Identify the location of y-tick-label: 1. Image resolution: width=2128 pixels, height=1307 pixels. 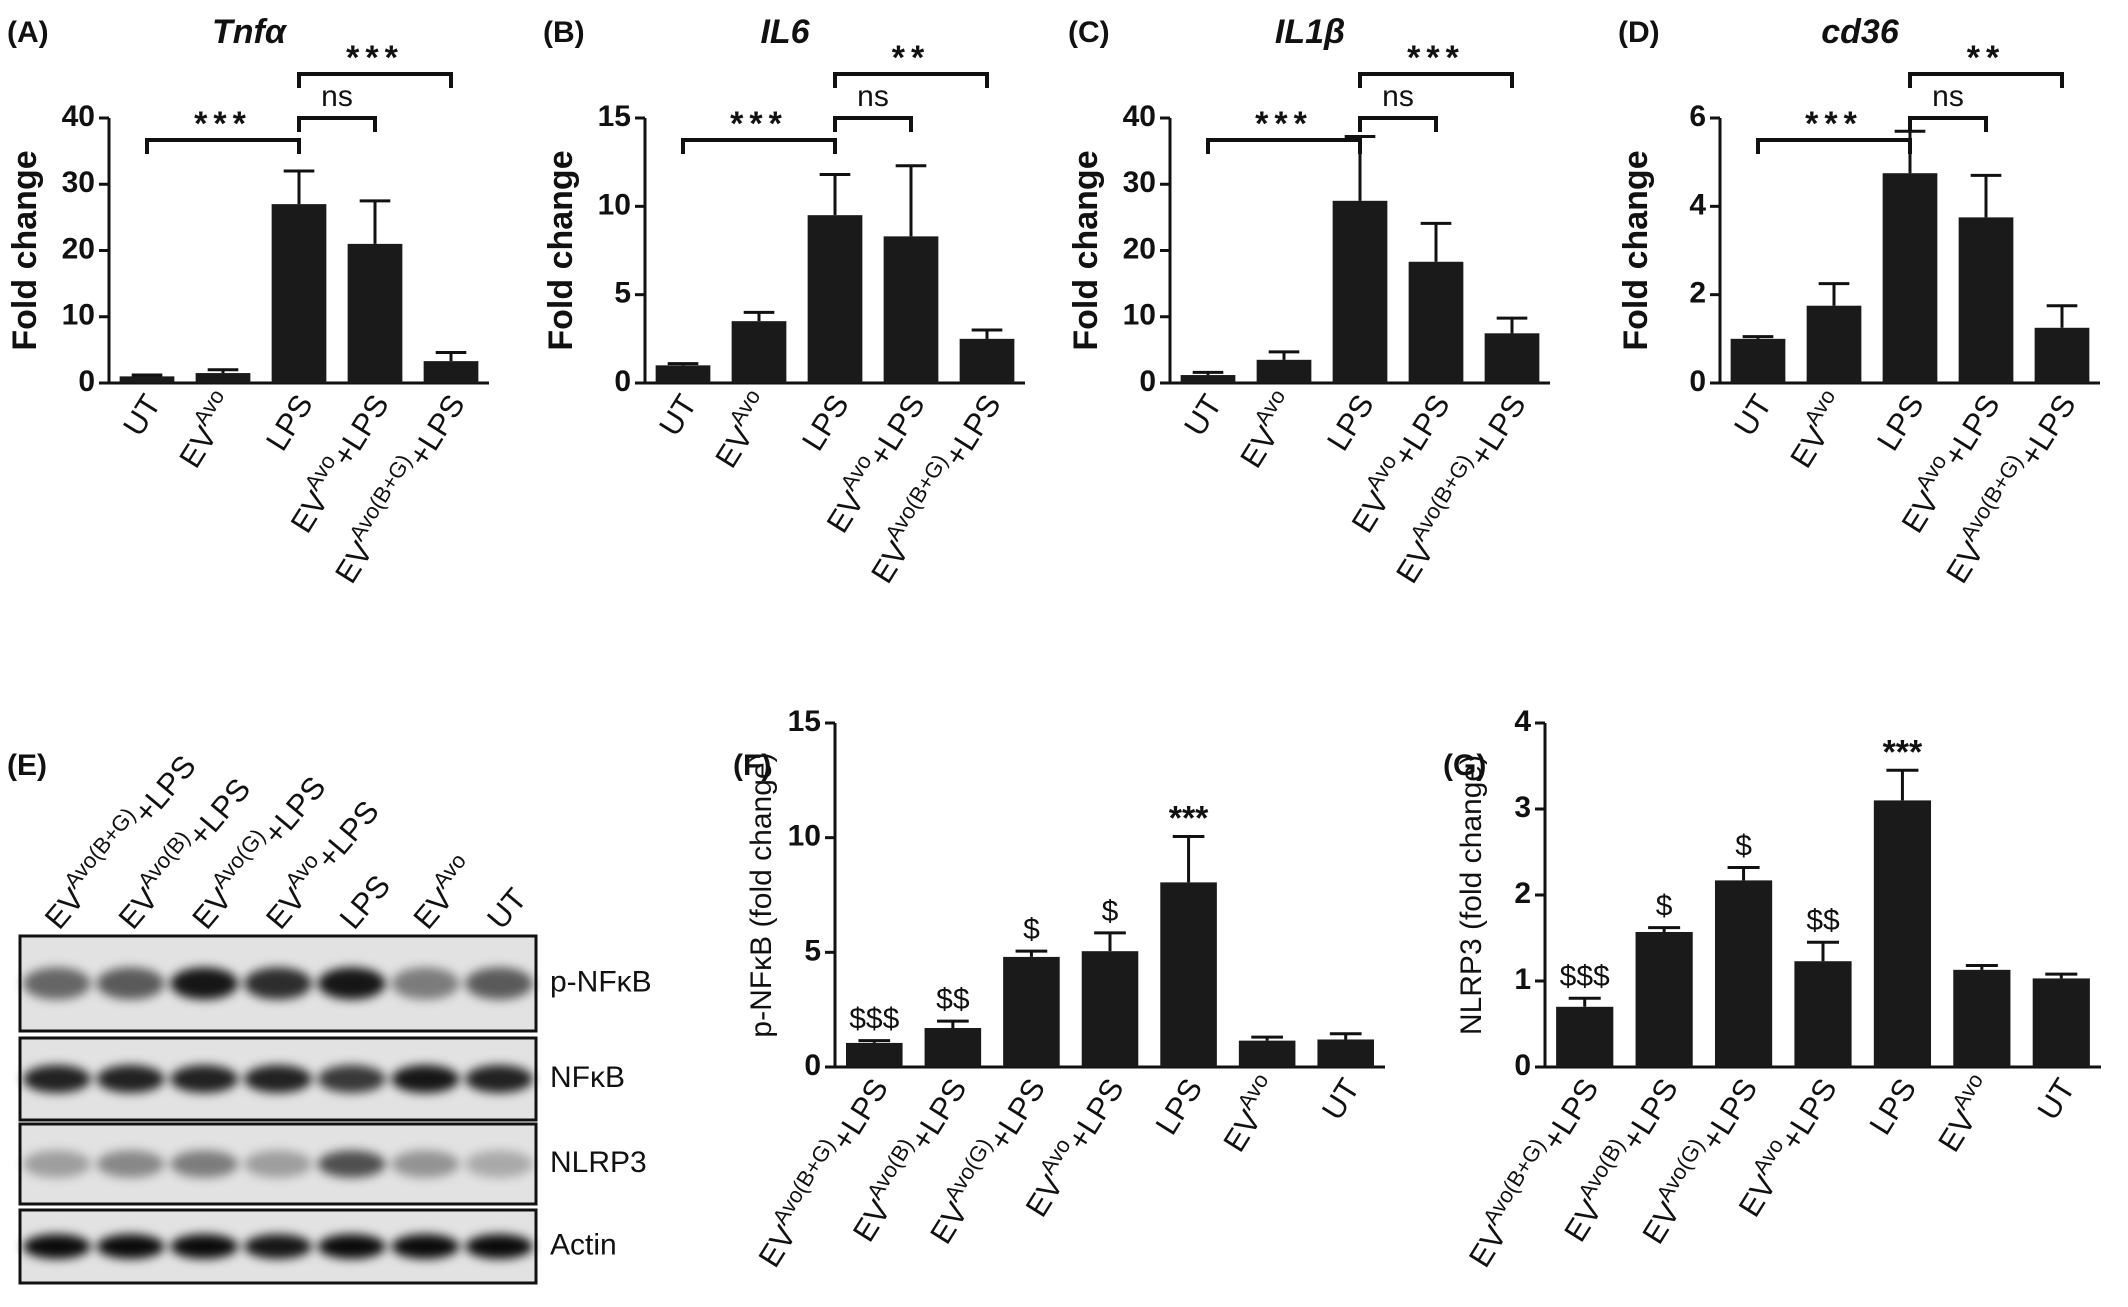
(1522, 979).